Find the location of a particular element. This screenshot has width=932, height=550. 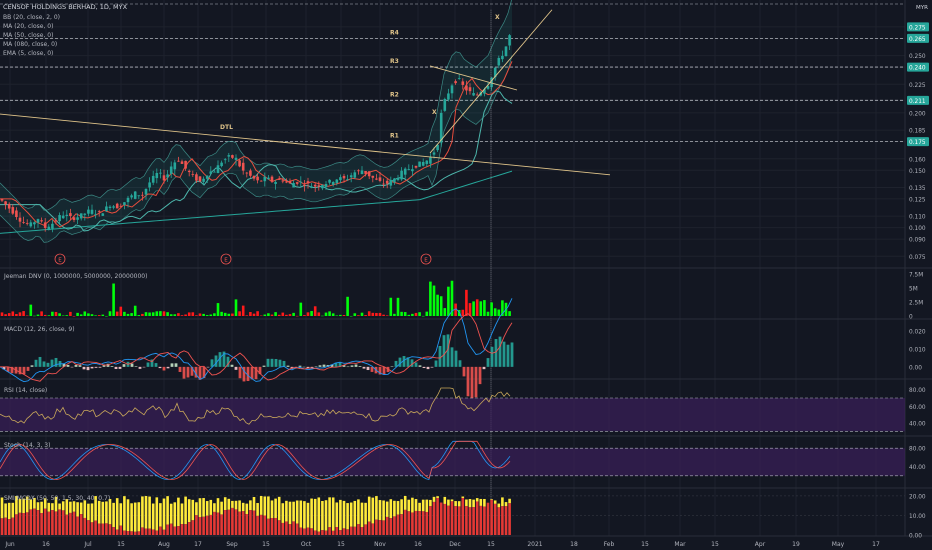

legend-ma50: MA (50, close, 0) is located at coordinates (28, 35).